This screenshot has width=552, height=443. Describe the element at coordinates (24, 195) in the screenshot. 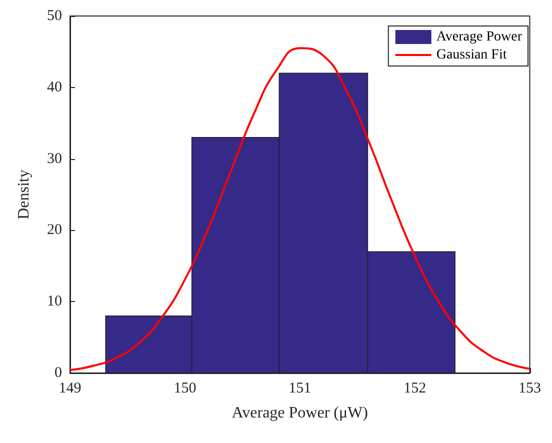

I see `y-axis-title: Density` at that location.